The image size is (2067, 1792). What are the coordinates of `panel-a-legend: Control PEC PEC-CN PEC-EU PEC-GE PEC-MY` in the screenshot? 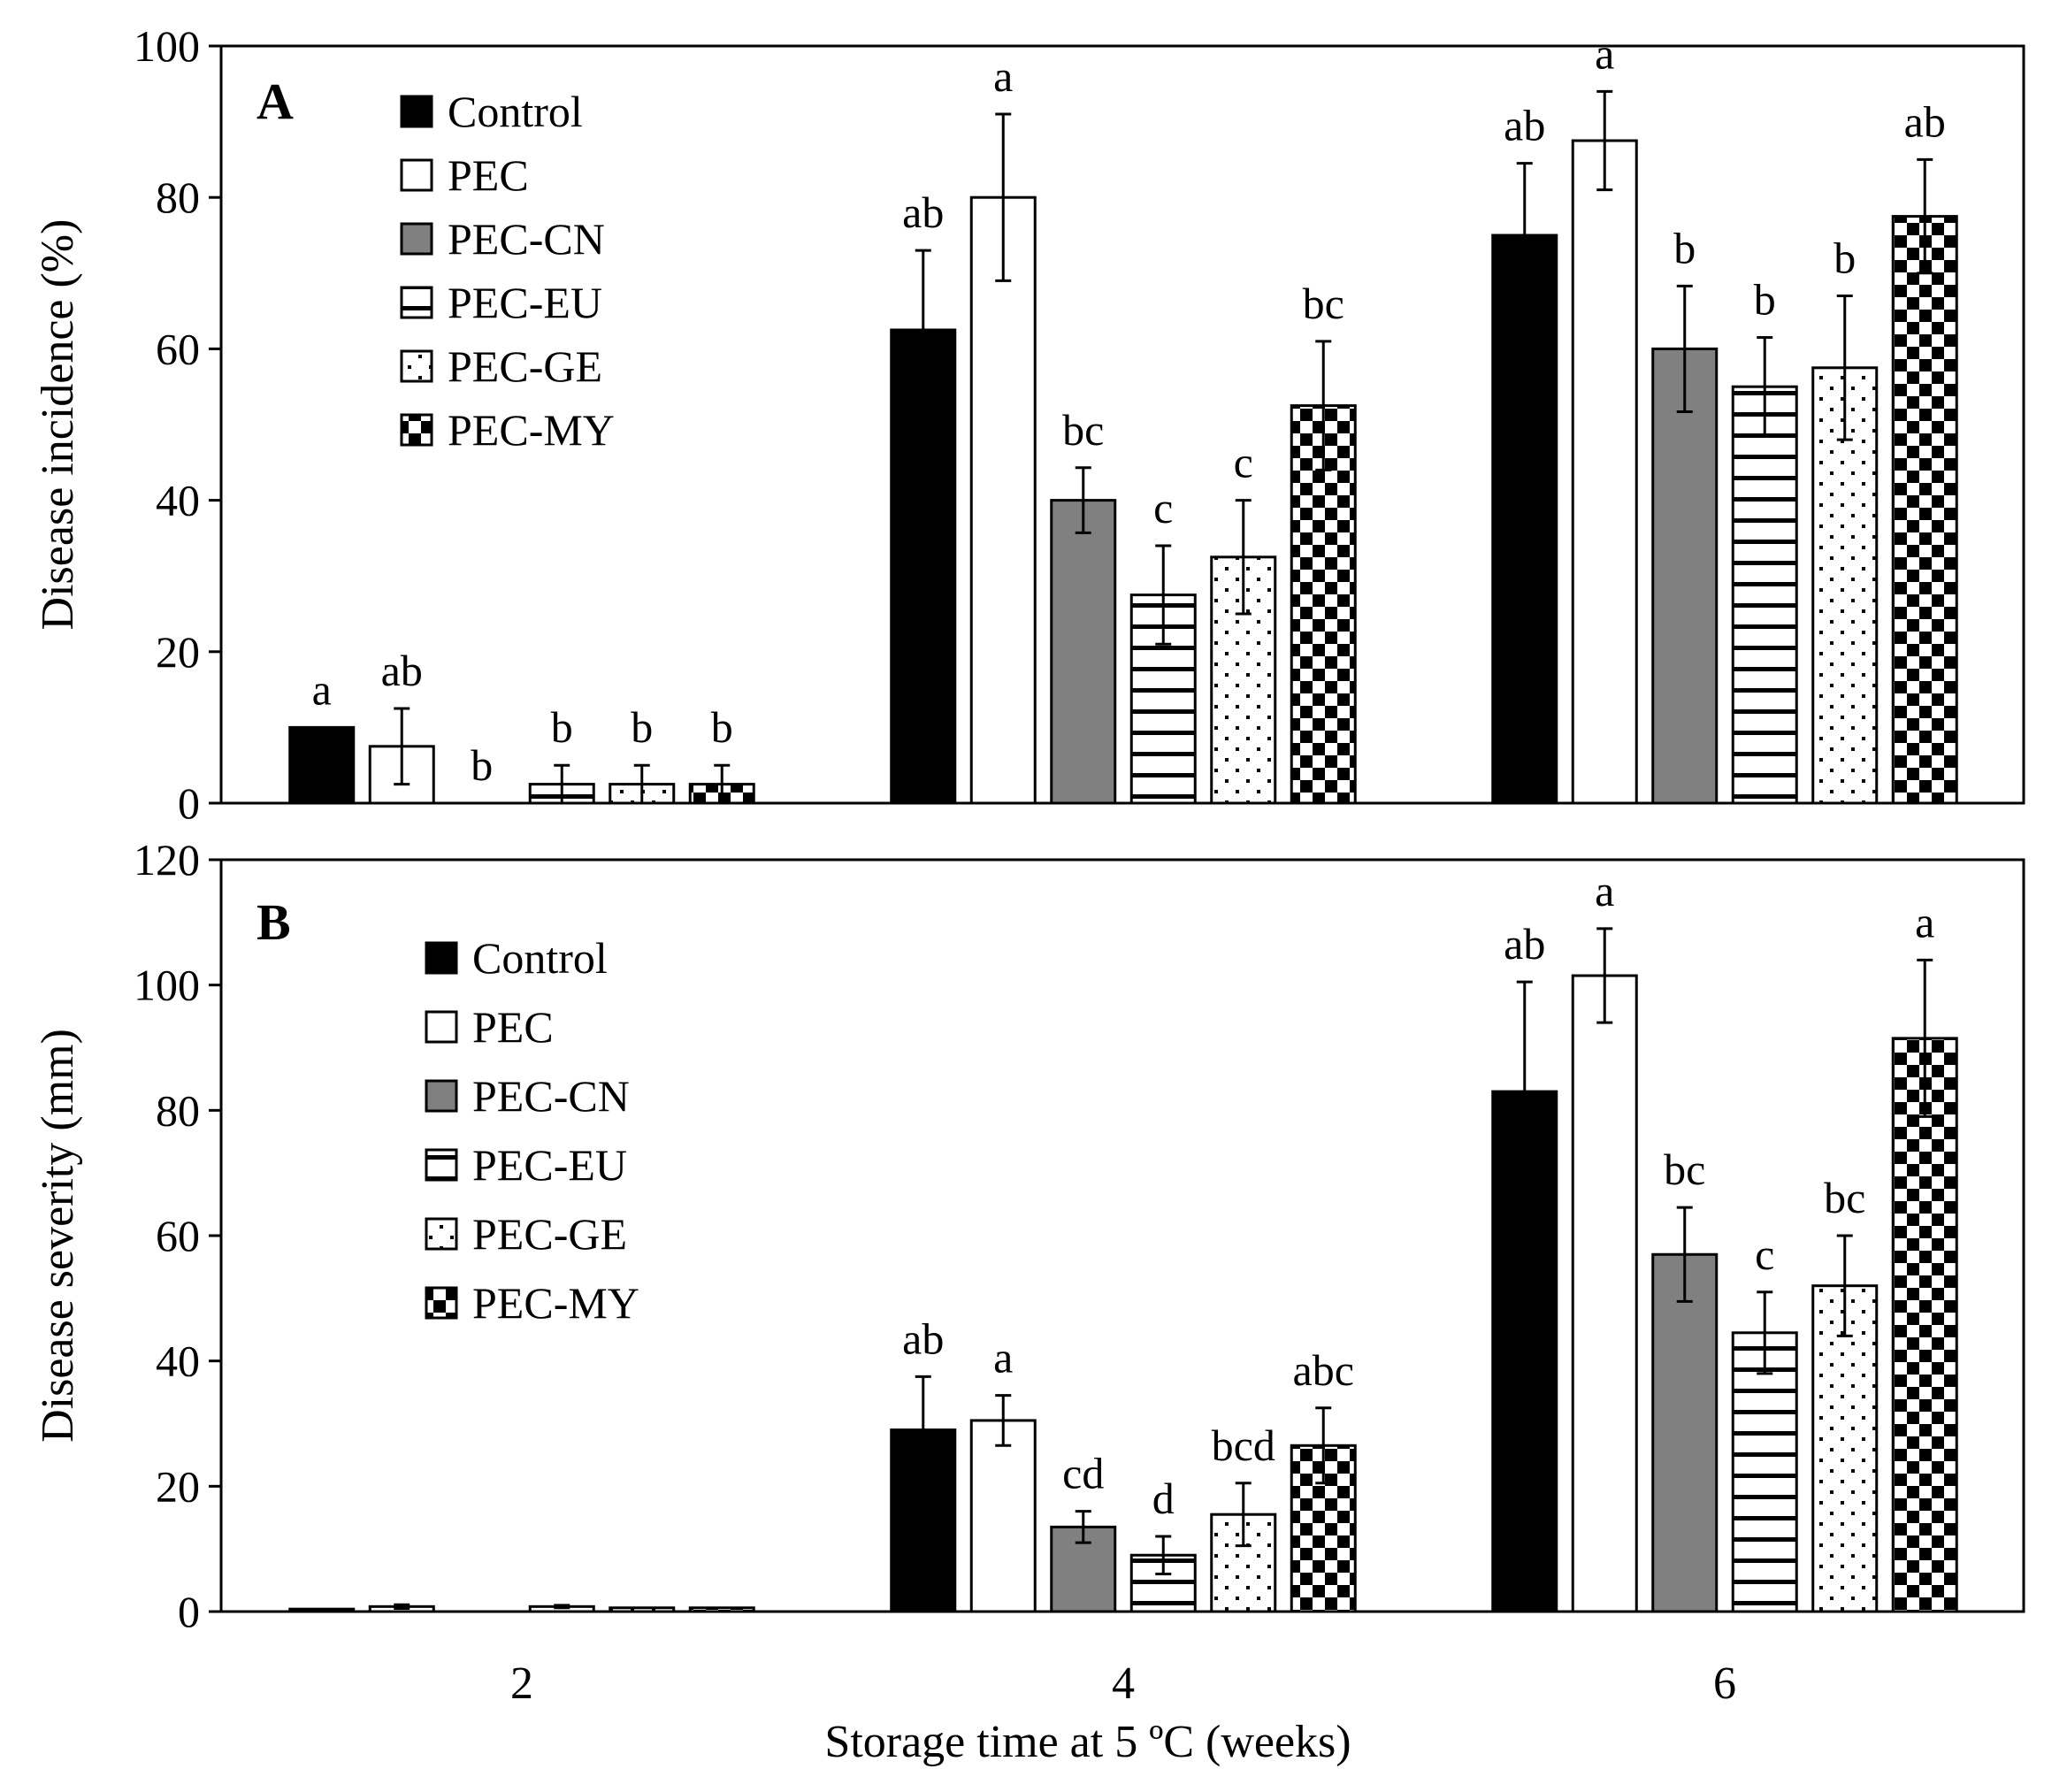 It's located at (508, 271).